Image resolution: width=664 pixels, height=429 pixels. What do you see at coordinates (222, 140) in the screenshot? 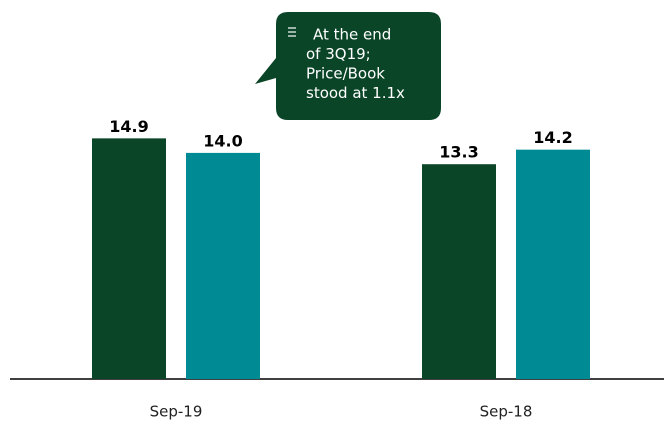
I see `data-label: 14.0` at bounding box center [222, 140].